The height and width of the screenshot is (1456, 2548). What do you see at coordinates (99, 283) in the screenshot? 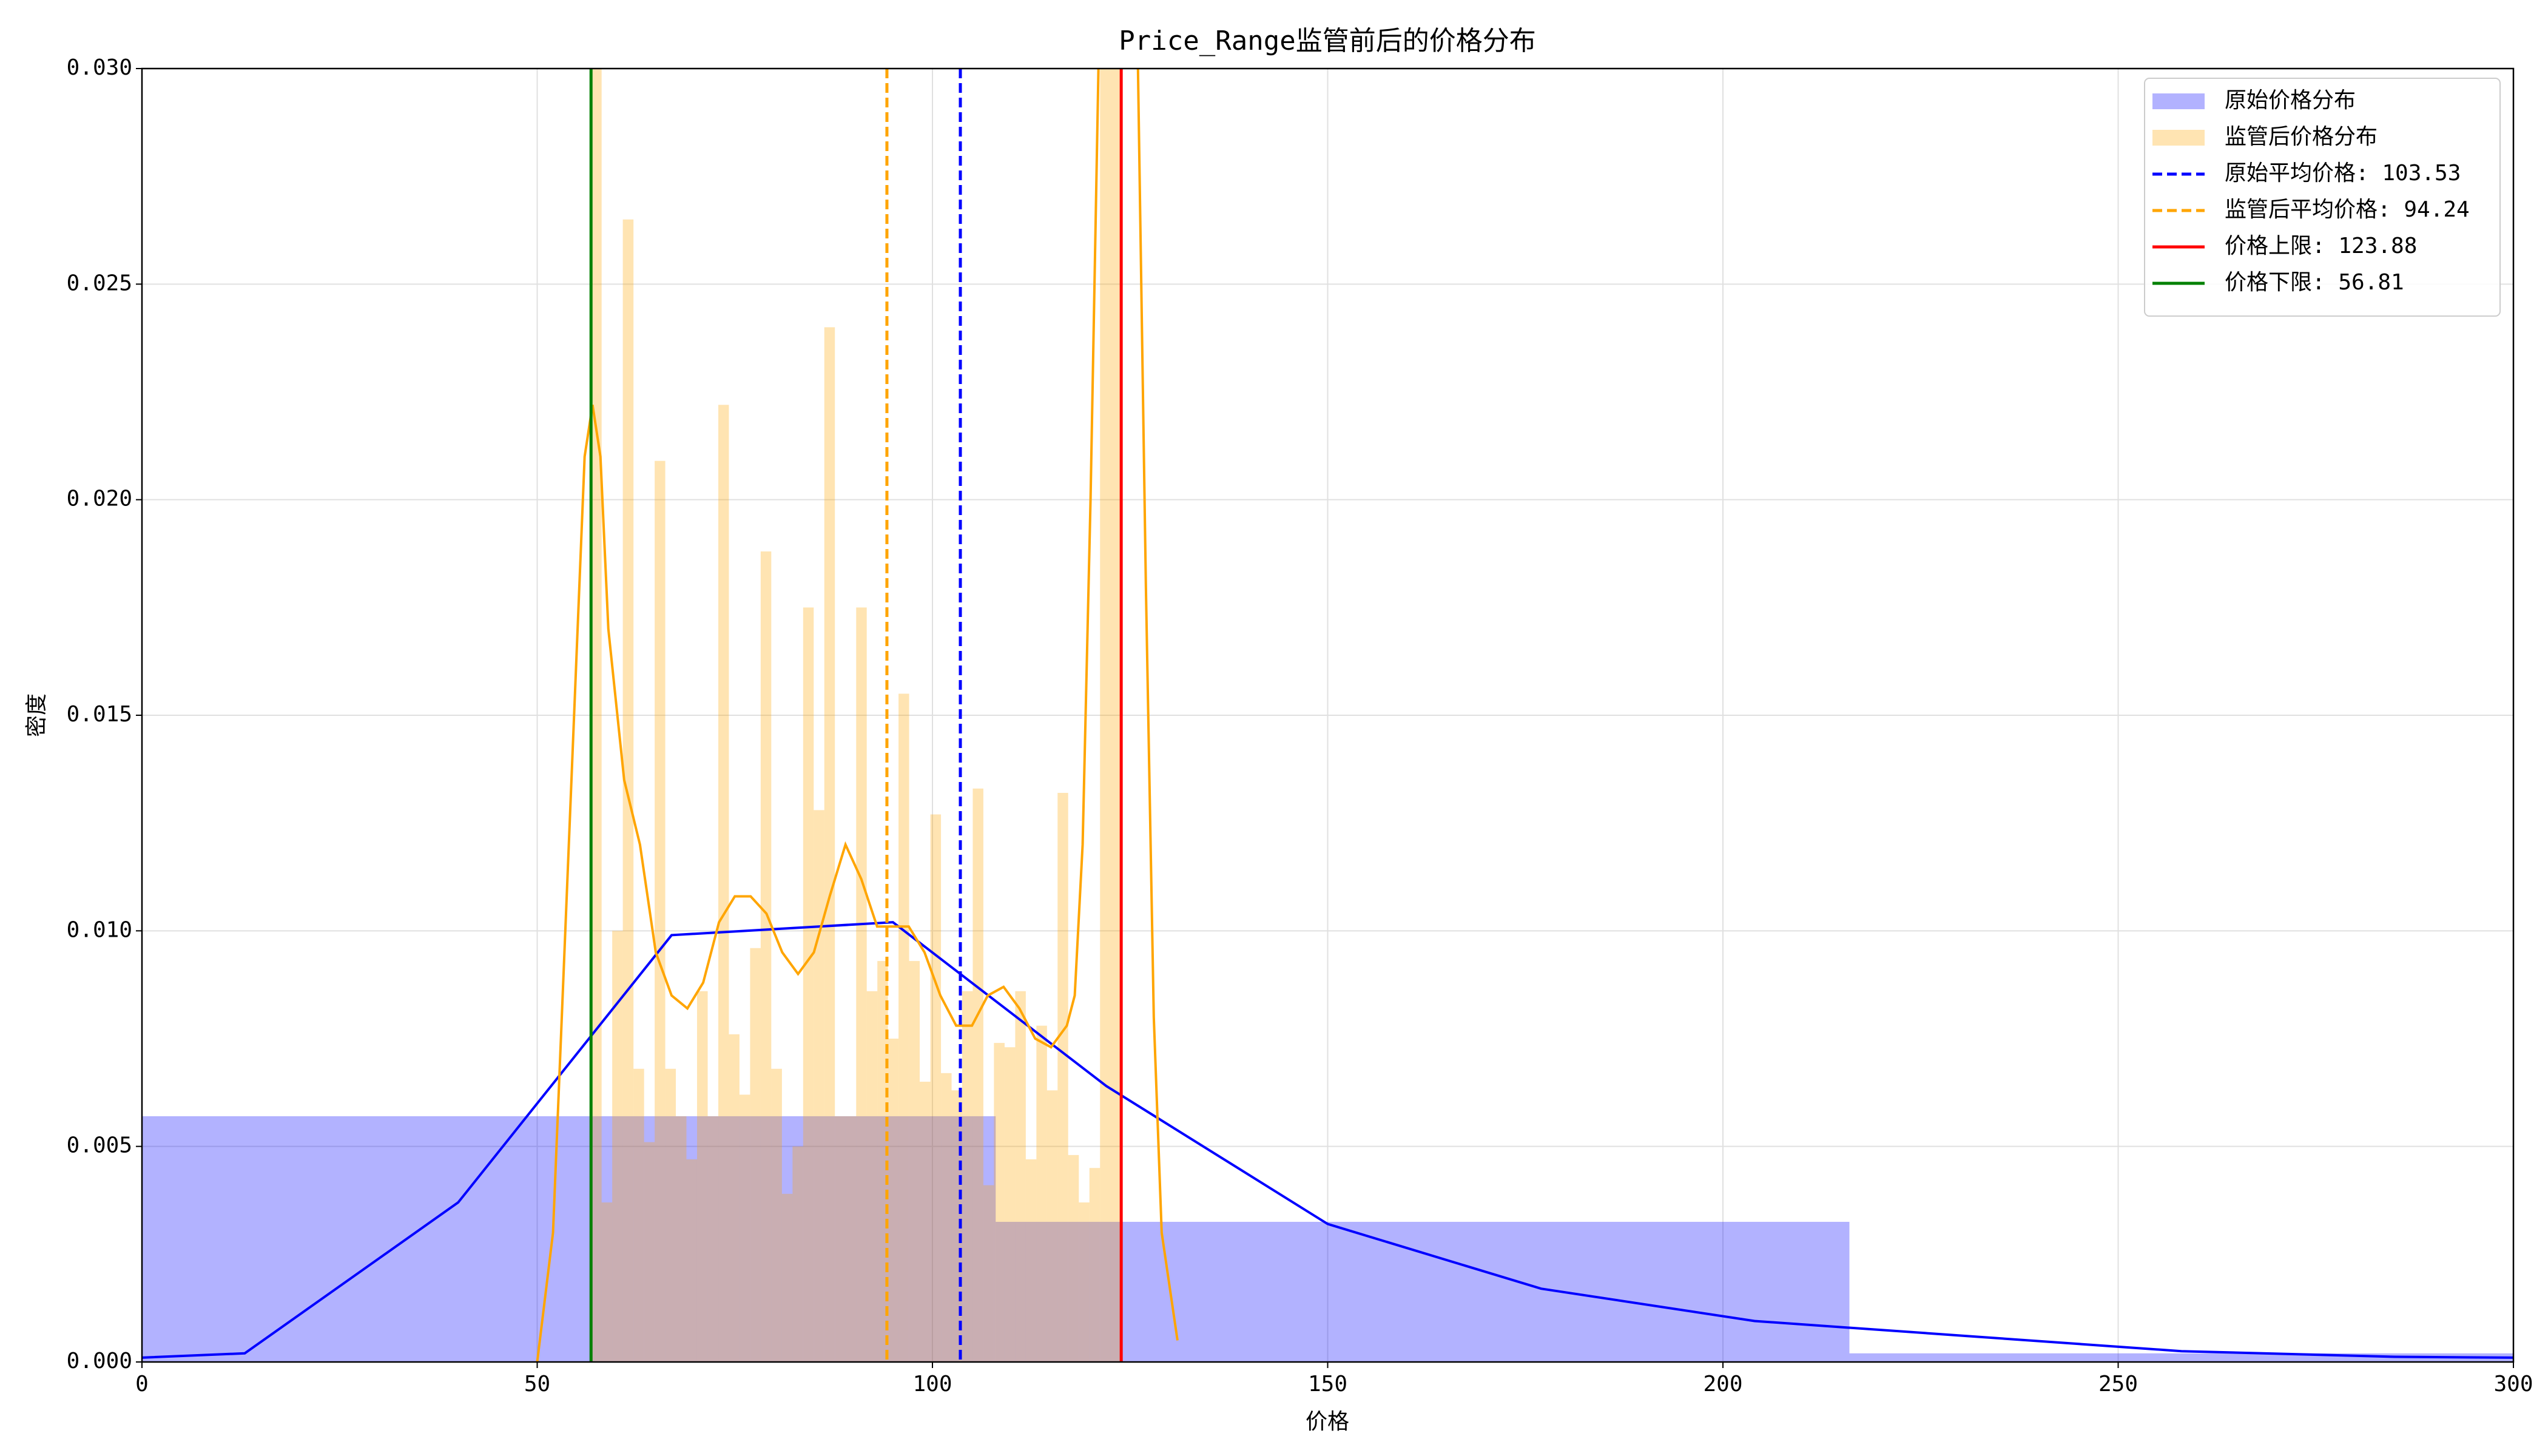
I see `y-tick-label: 0.025` at bounding box center [99, 283].